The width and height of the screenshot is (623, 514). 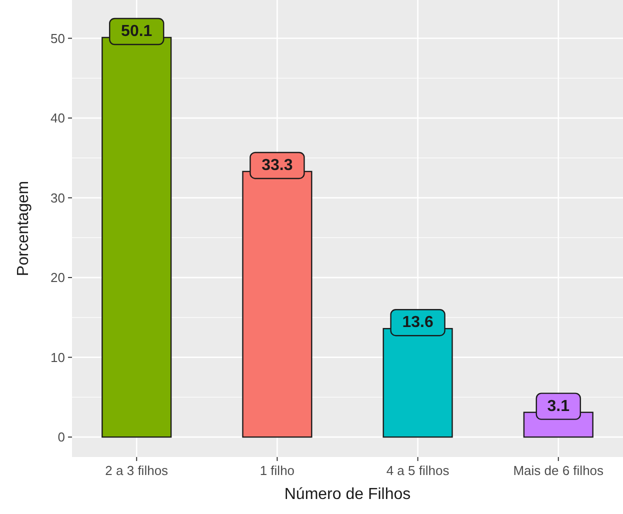 I want to click on y-axis-title: Porcentagem, so click(x=23, y=228).